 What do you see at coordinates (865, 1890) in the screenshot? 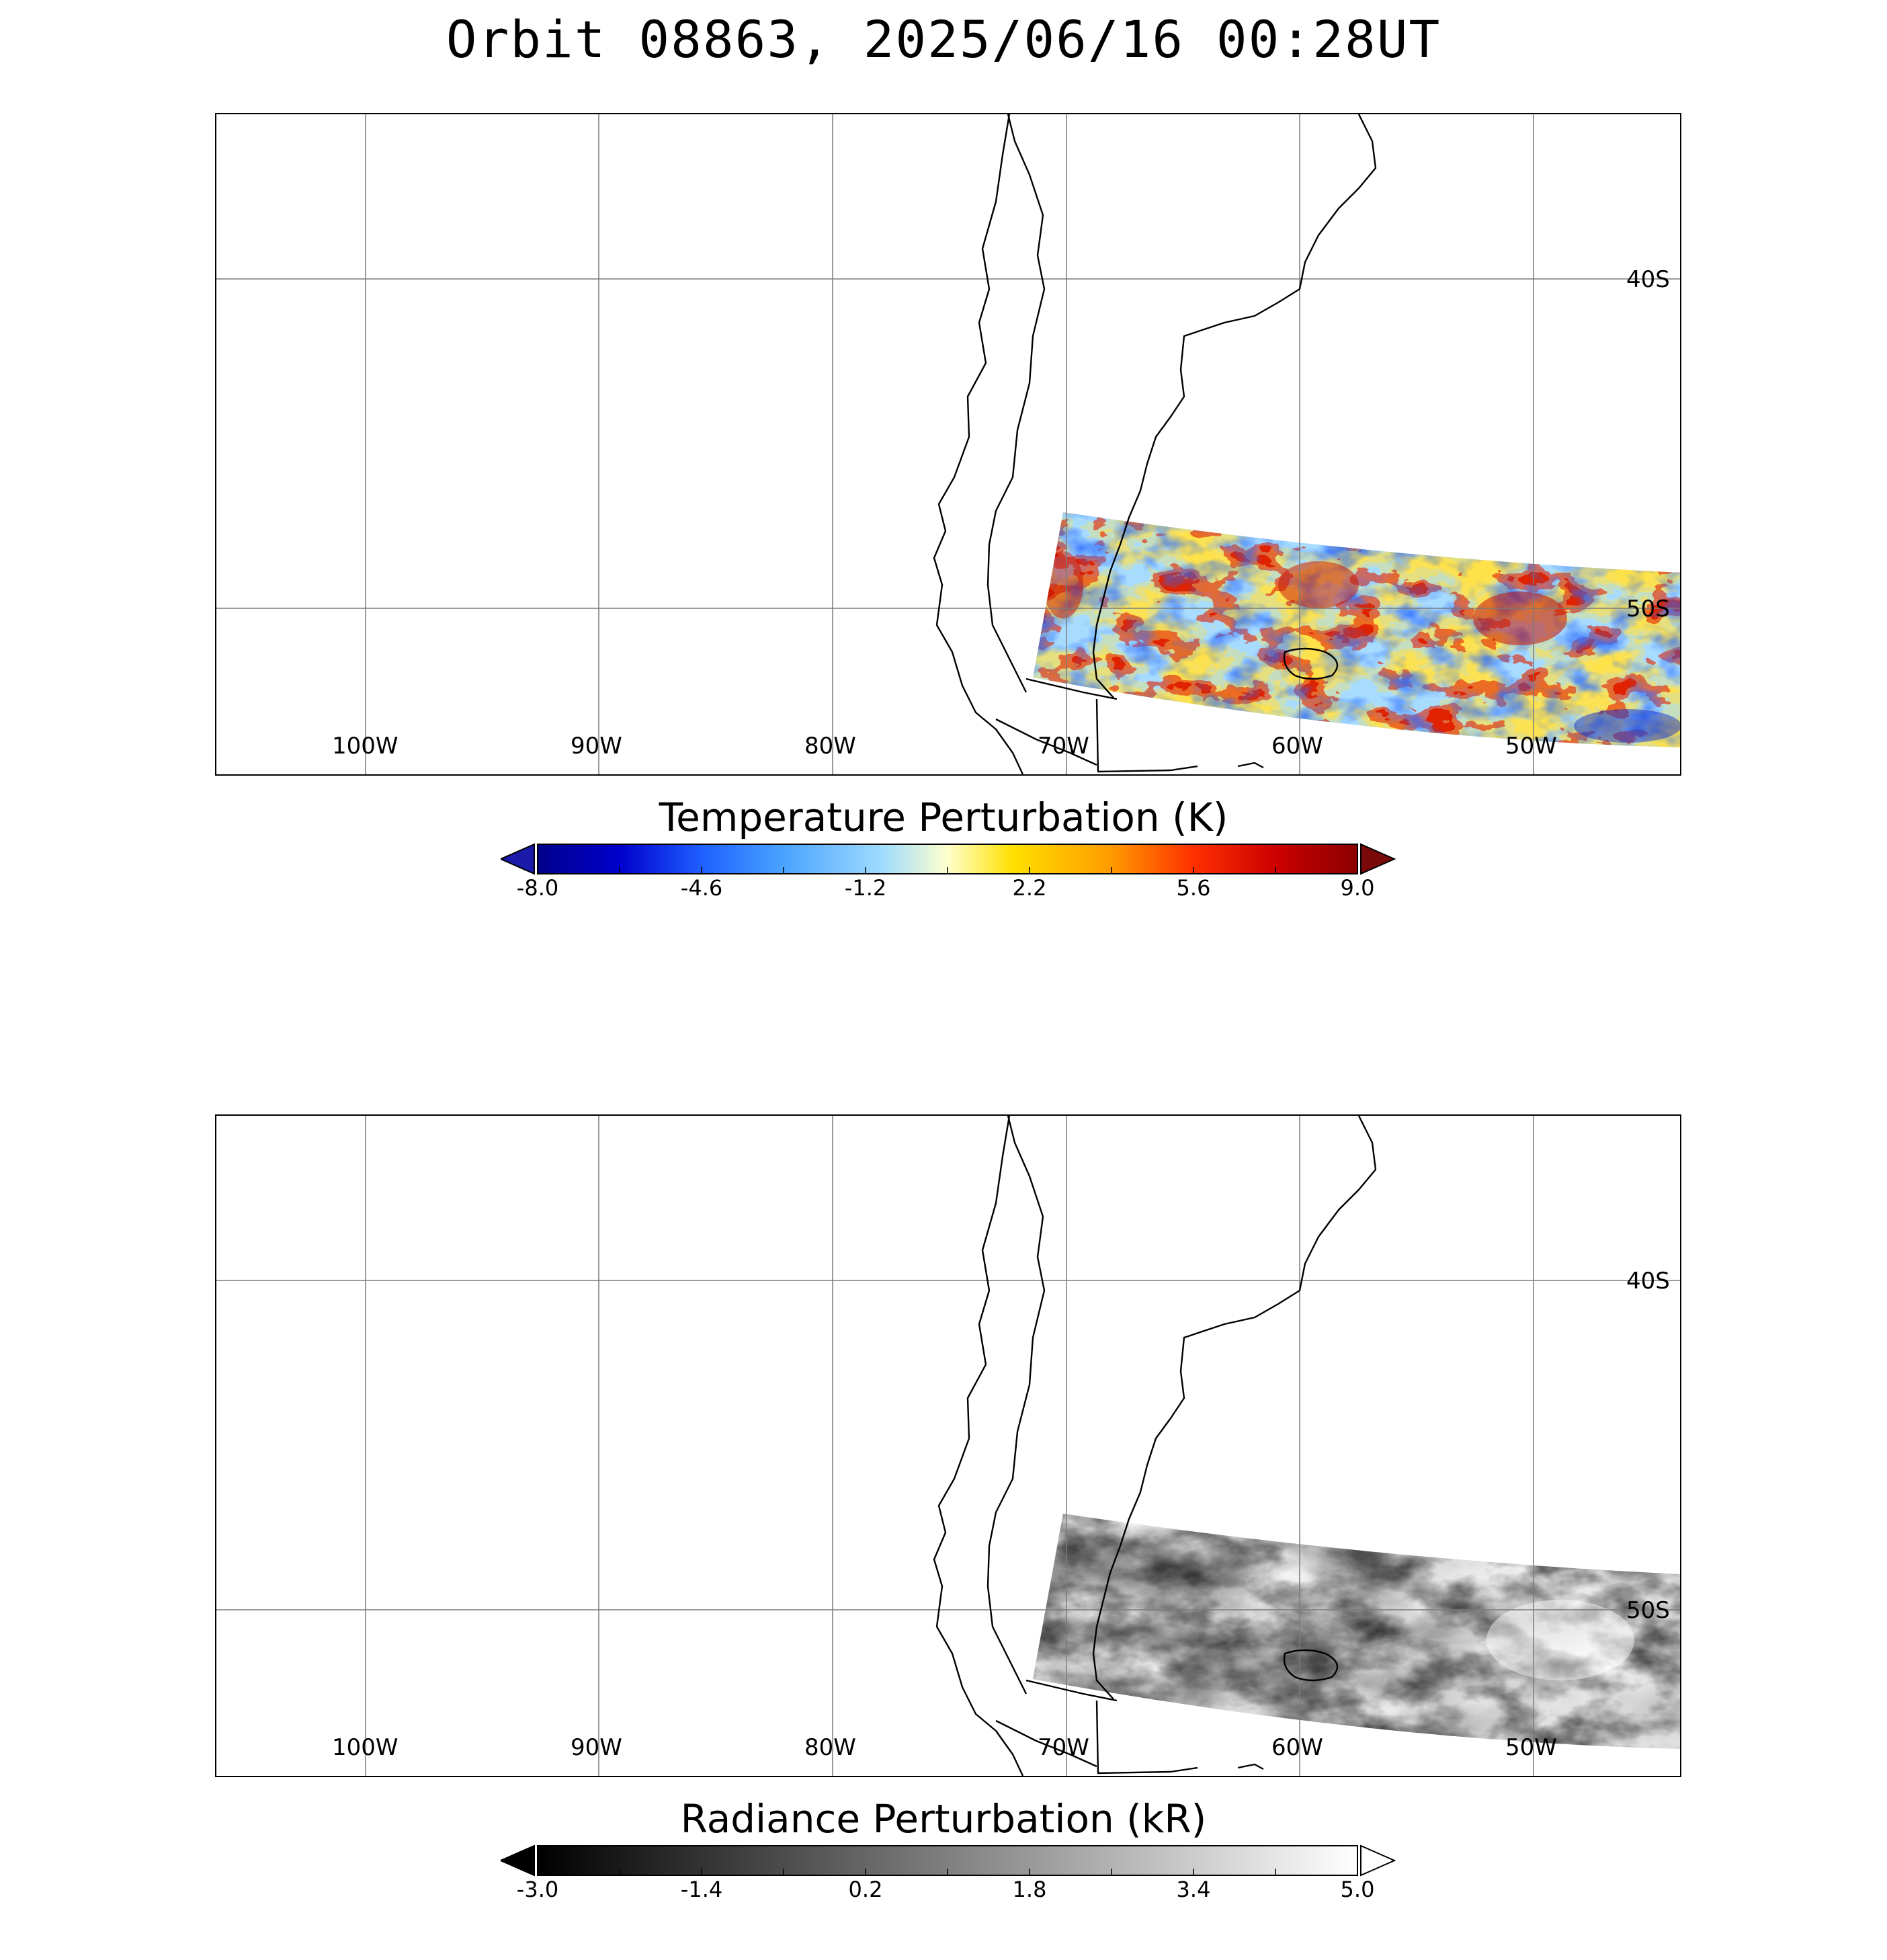
I see `radiance-tick-2: 0.2` at bounding box center [865, 1890].